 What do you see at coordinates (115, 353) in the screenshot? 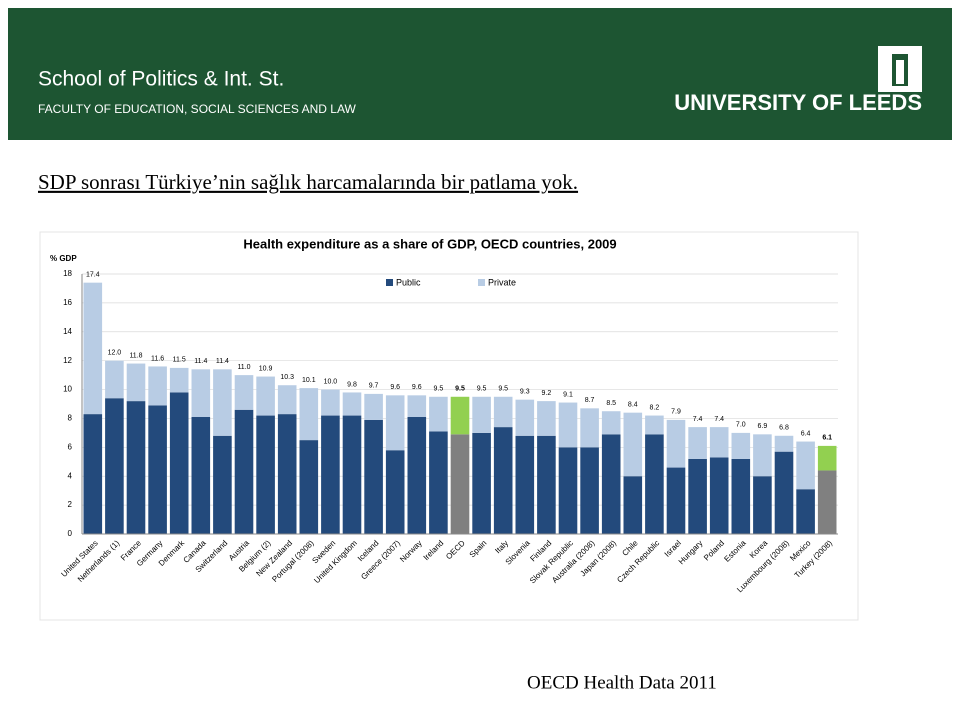
I see `total-label: 12.0` at bounding box center [115, 353].